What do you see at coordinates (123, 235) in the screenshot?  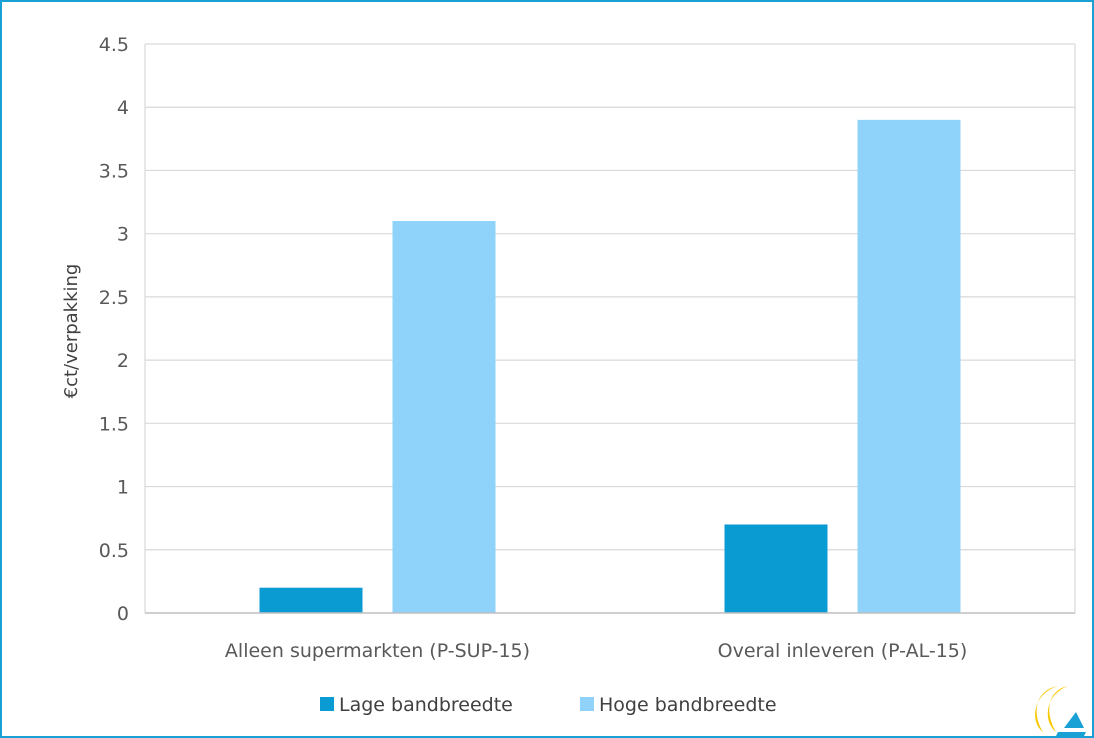 I see `y-tick-label: 3` at bounding box center [123, 235].